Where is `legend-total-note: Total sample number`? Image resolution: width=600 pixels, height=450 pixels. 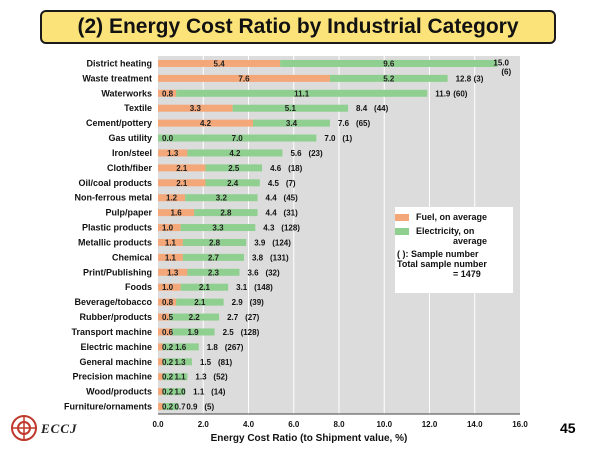 legend-total-note: Total sample number is located at coordinates (442, 264).